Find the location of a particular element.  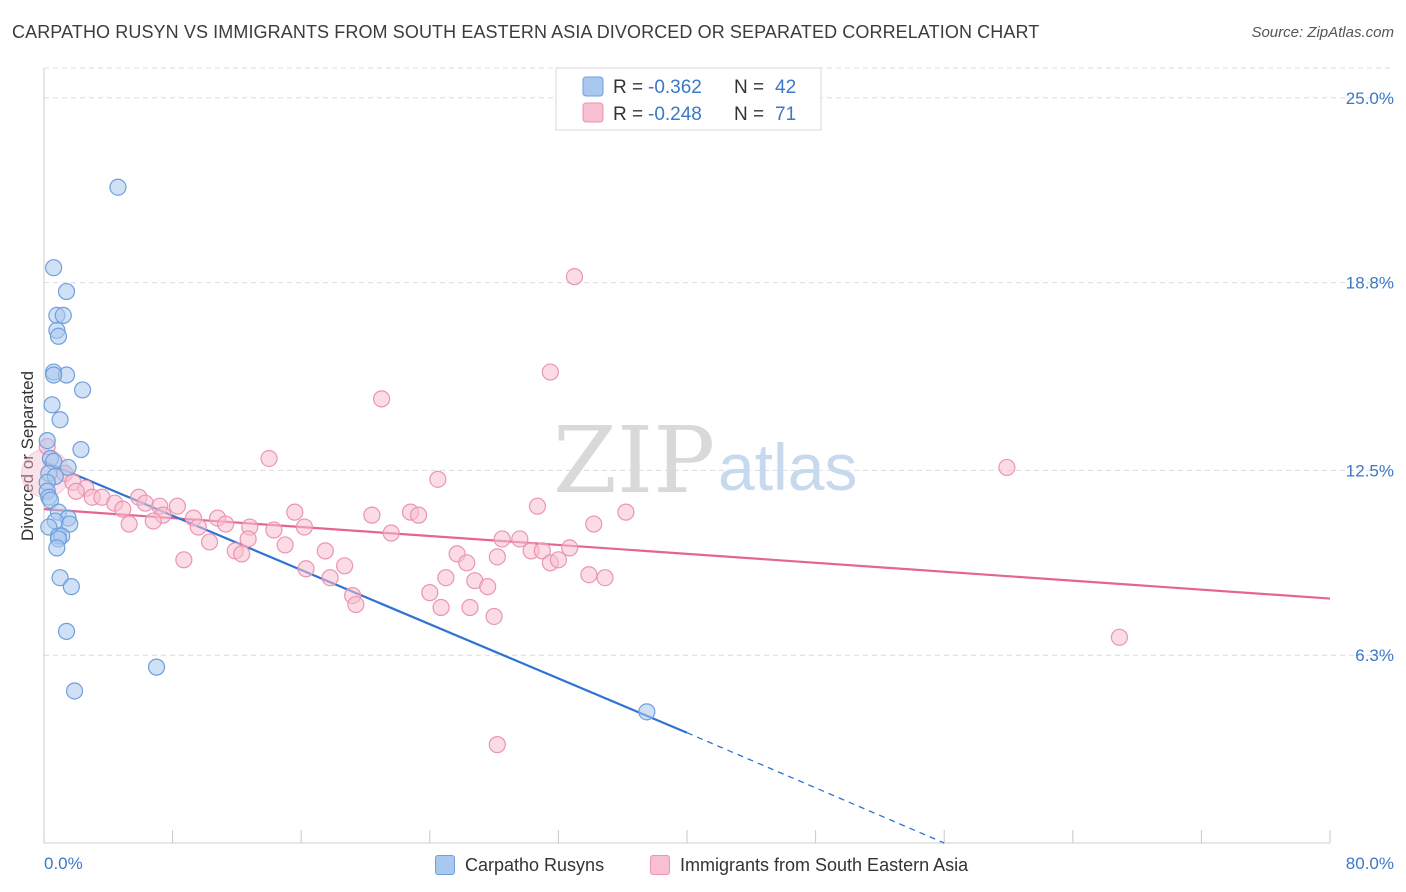

legend-n-value-blue: 42 is located at coordinates (785, 87).